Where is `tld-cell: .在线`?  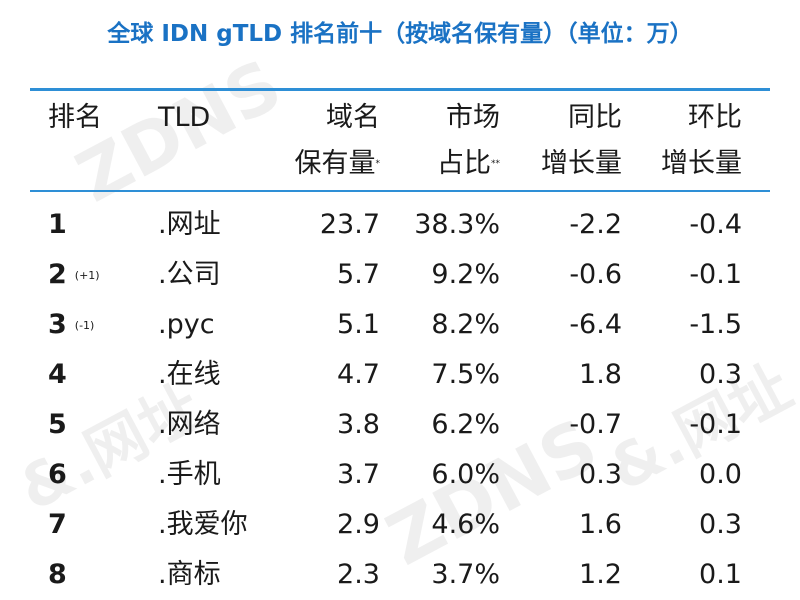 tld-cell: .在线 is located at coordinates (189, 375).